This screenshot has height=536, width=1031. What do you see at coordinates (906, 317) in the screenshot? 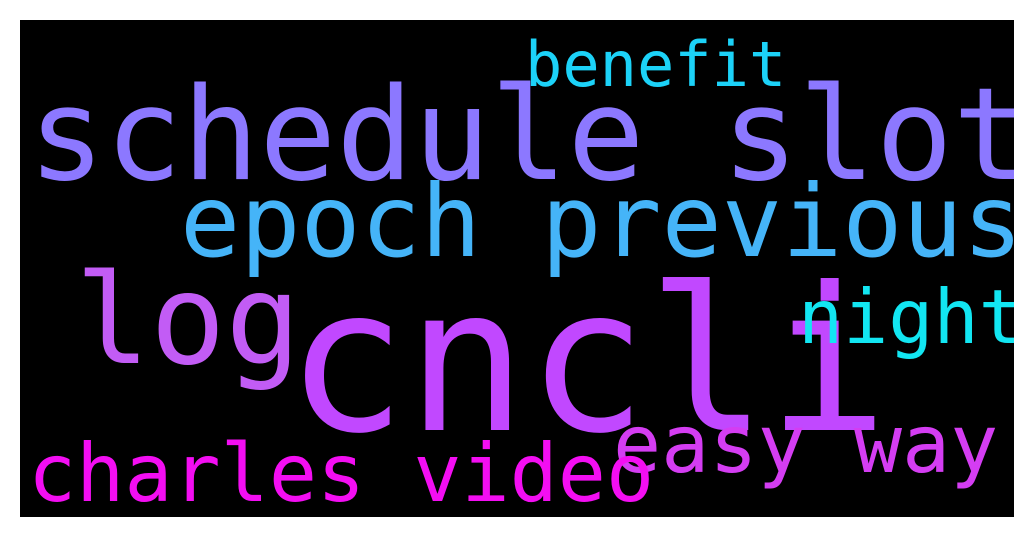
I see `word-night: night` at bounding box center [906, 317].